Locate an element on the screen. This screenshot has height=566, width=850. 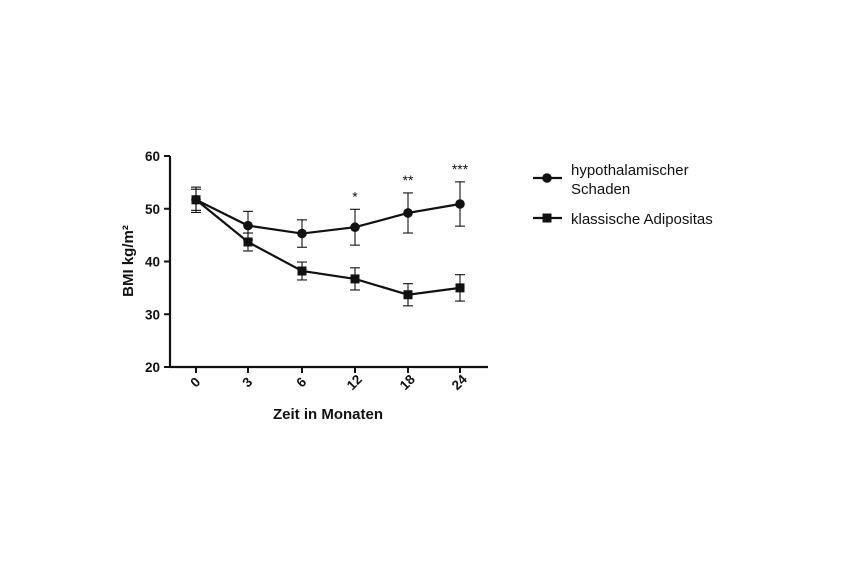
legend-label: hypothalamischer is located at coordinates (630, 170).